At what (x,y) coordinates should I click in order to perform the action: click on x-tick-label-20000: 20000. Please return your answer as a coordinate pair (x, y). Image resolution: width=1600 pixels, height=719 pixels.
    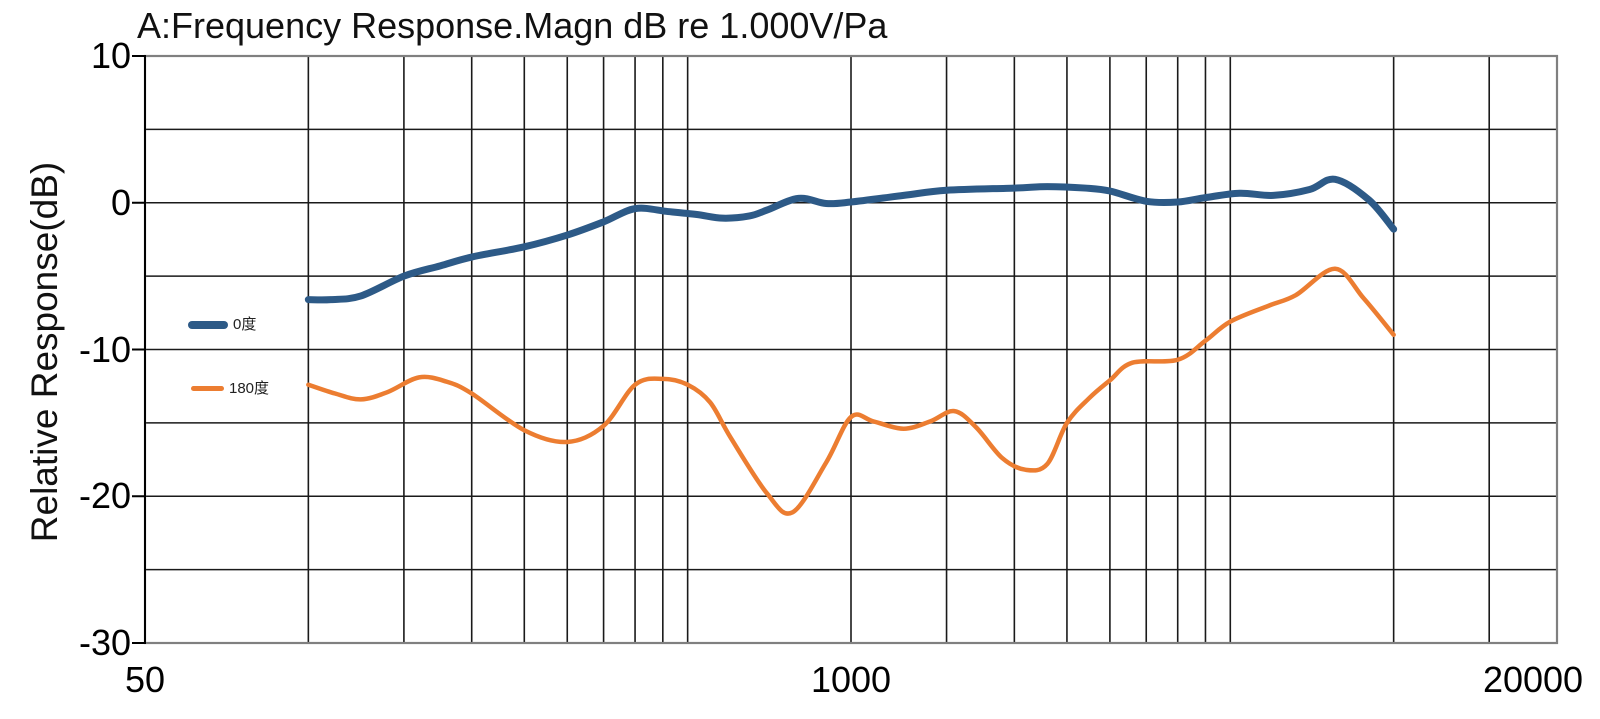
    Looking at the image, I should click on (1533, 679).